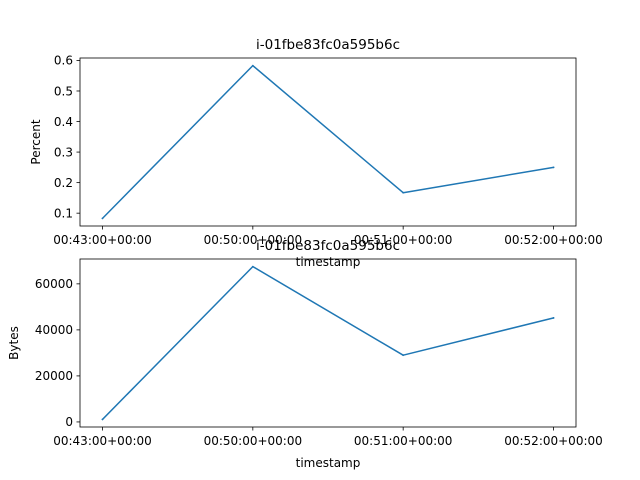 The image size is (640, 480). Describe the element at coordinates (63, 61) in the screenshot. I see `y-tick-label: 0.6` at that location.